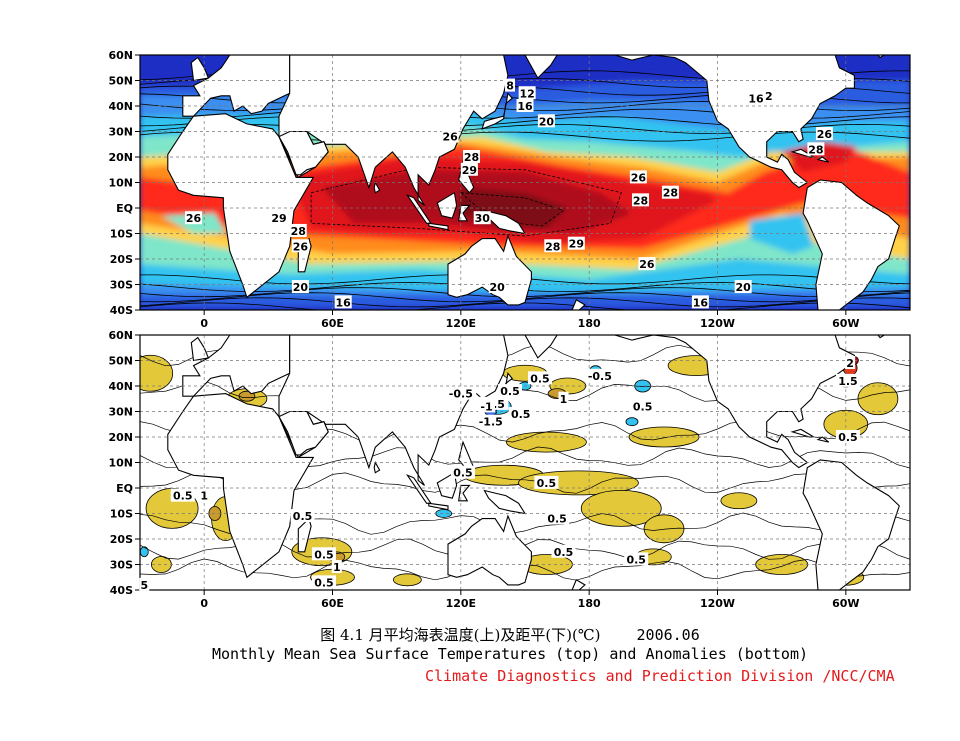 The width and height of the screenshot is (960, 741). What do you see at coordinates (447, 205) in the screenshot?
I see `landmass-borneo` at bounding box center [447, 205].